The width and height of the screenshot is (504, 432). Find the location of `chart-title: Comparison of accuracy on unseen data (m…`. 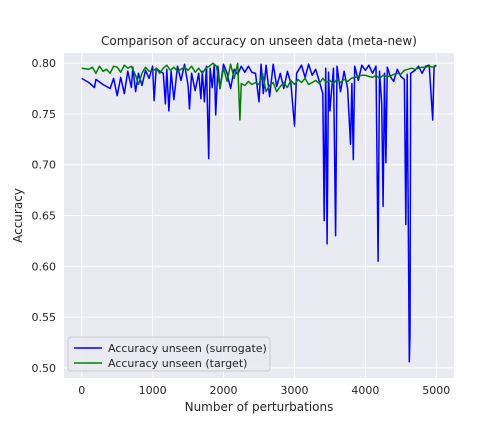

chart-title: Comparison of accuracy on unseen data (m… is located at coordinates (259, 41).